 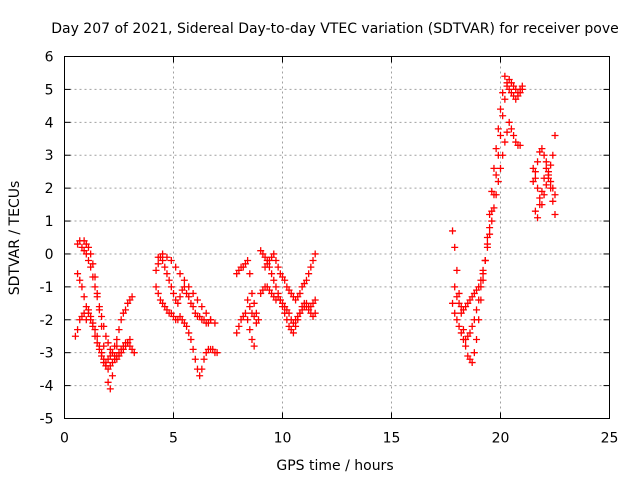 What do you see at coordinates (47, 321) in the screenshot?
I see `y-tick-label: -2` at bounding box center [47, 321].